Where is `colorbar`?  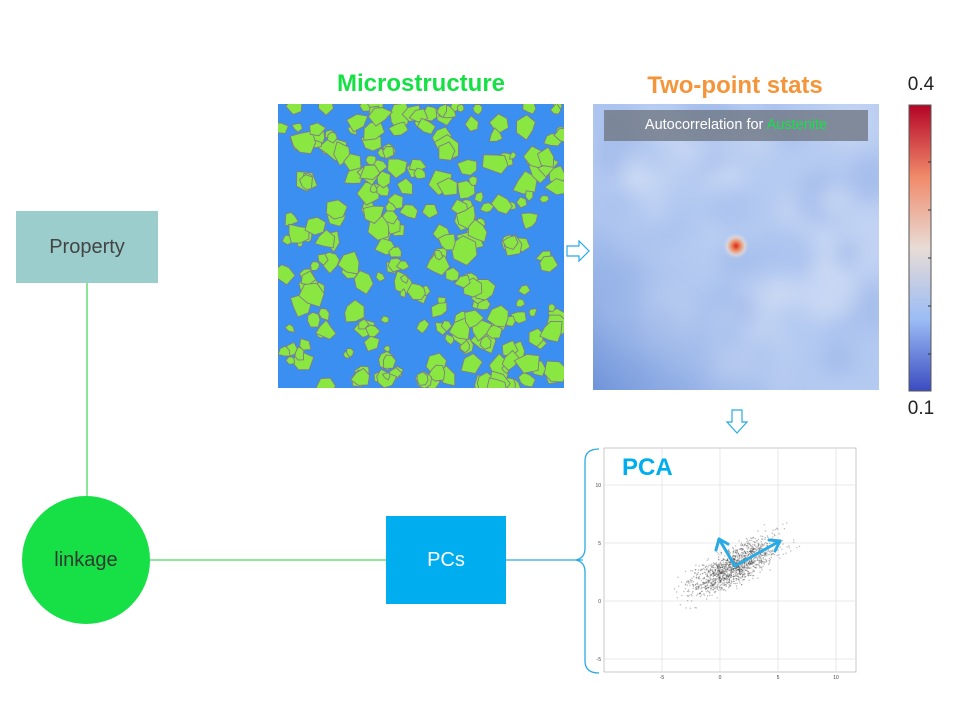 colorbar is located at coordinates (920, 248).